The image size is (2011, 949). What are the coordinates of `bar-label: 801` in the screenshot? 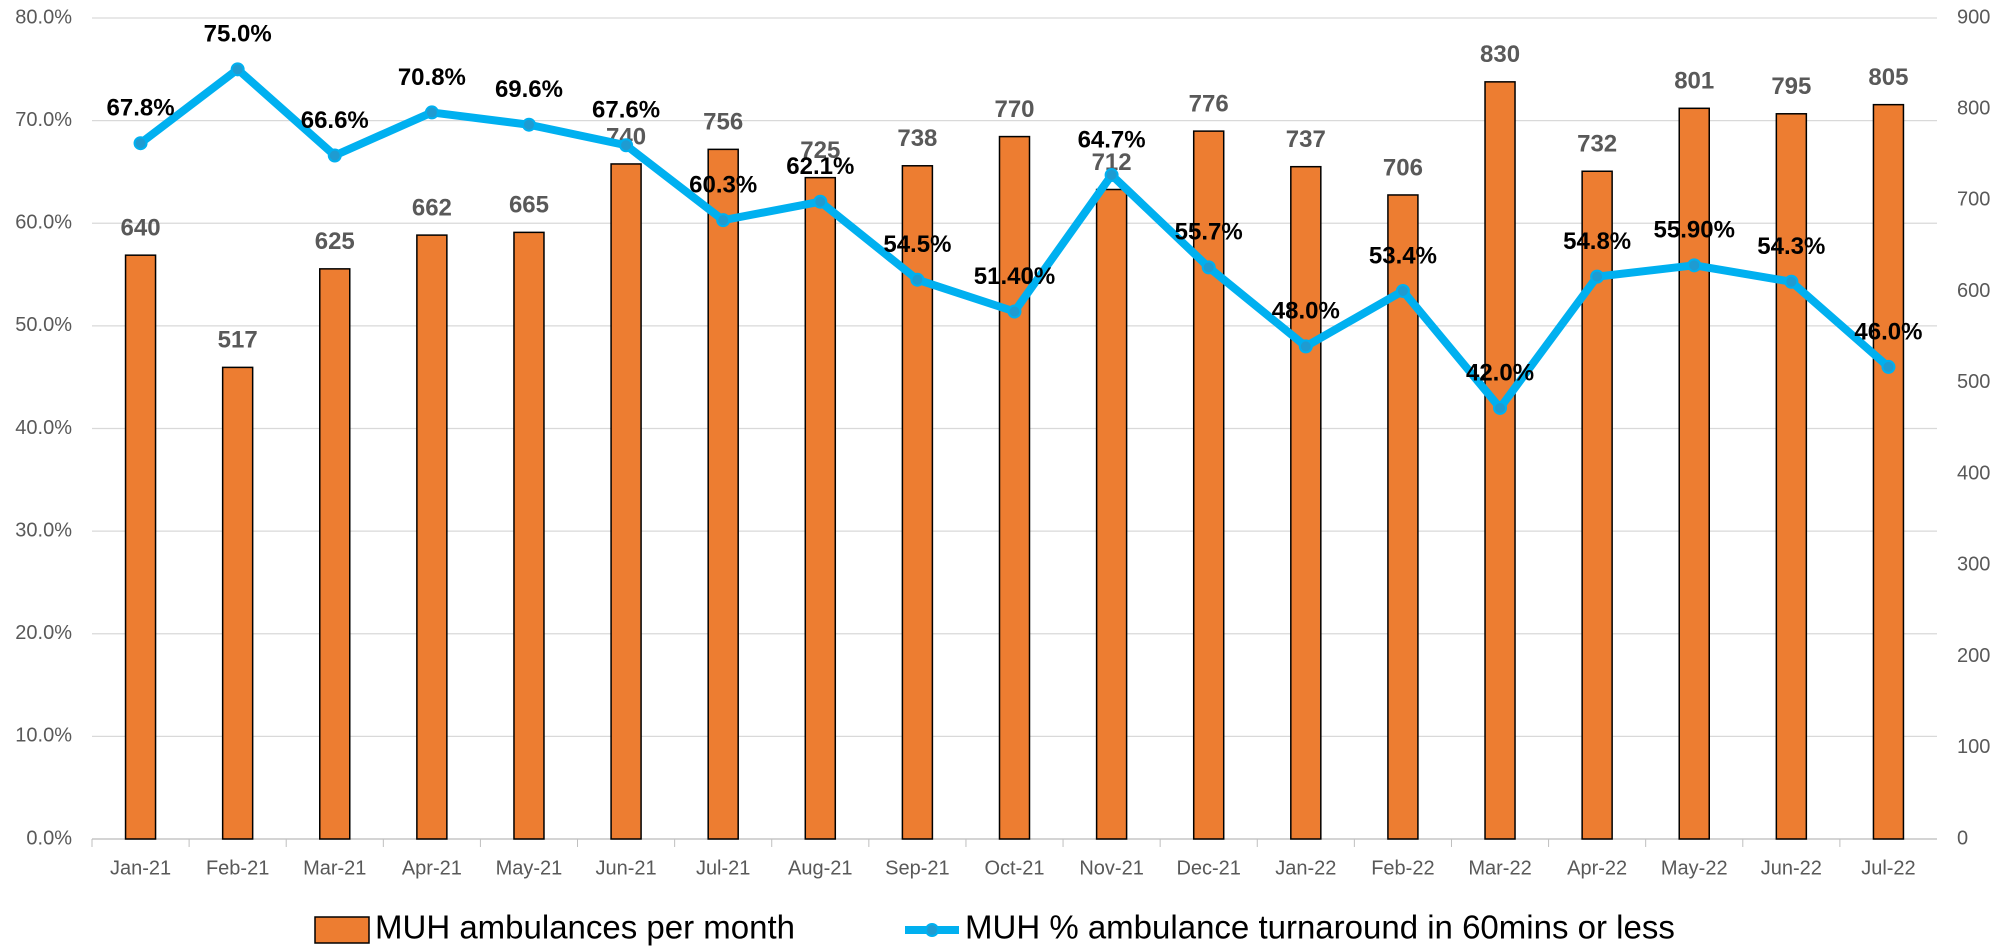 It's located at (1694, 81).